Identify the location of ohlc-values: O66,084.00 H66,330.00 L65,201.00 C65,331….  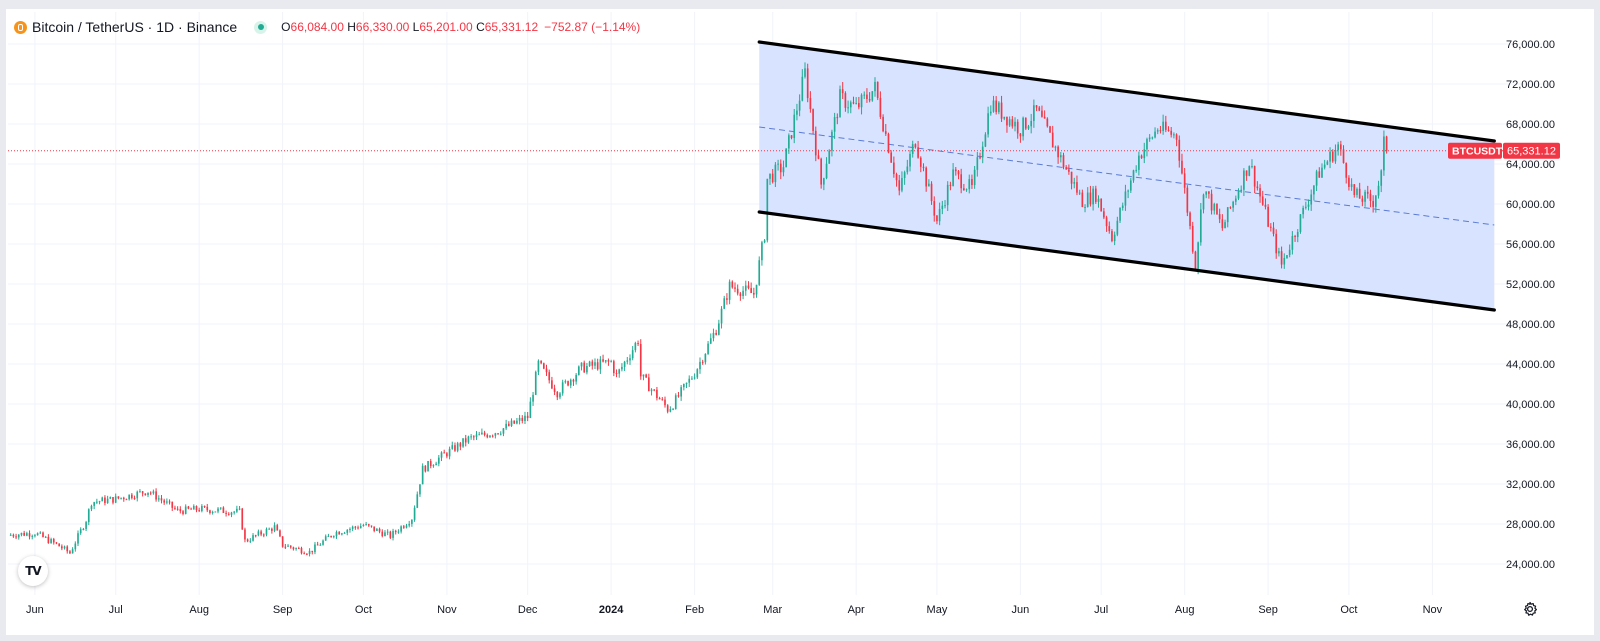
(409, 27).